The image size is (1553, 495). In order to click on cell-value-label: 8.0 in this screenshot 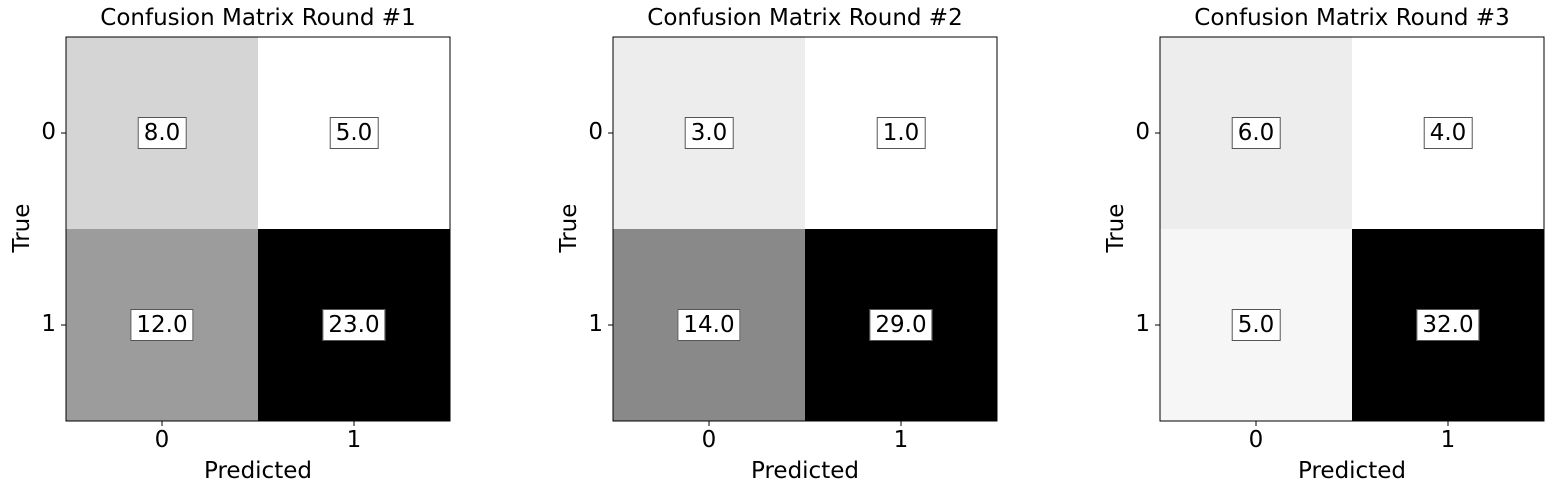, I will do `click(162, 133)`.